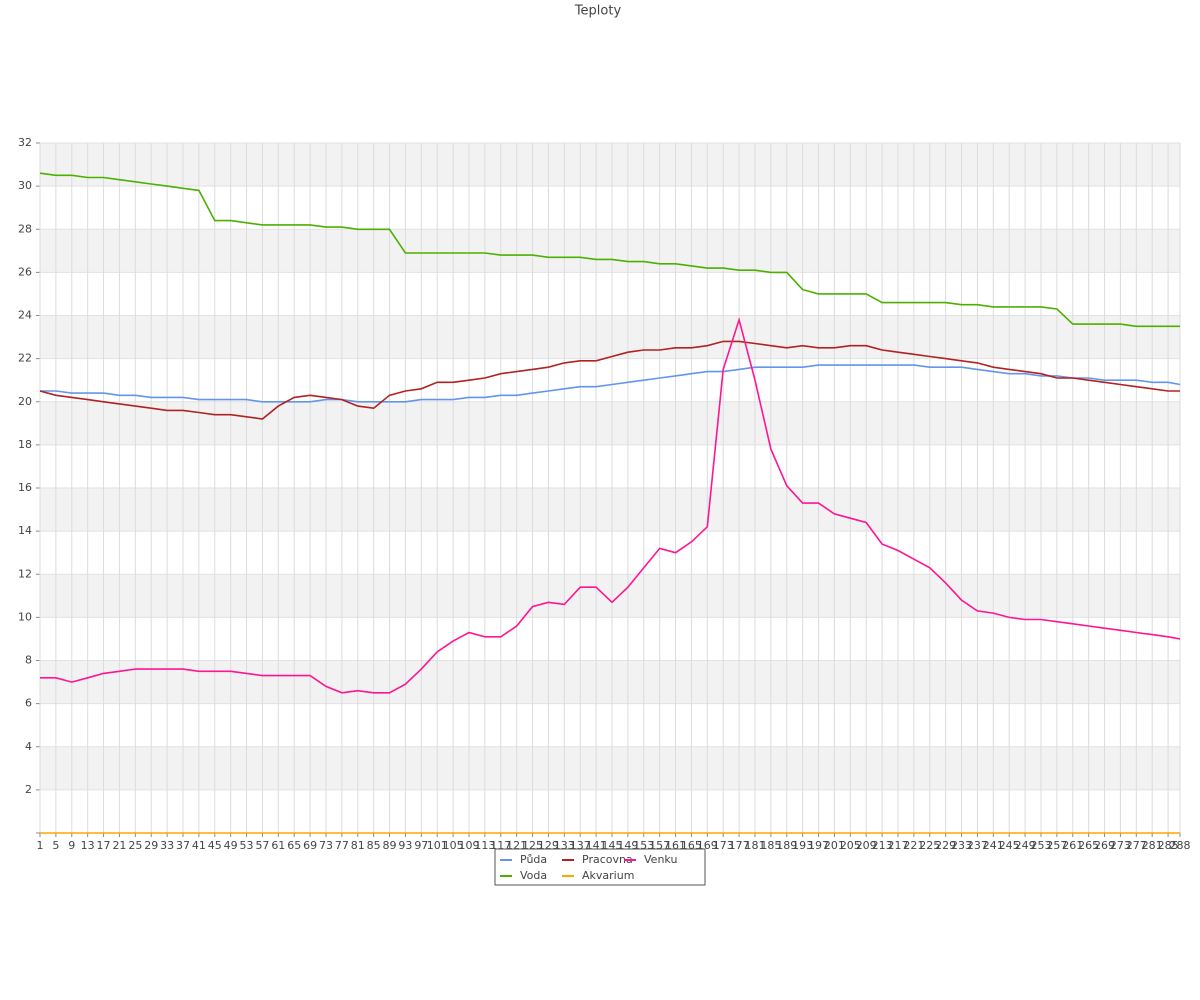 This screenshot has height=1000, width=1200. Describe the element at coordinates (660, 859) in the screenshot. I see `legend-label: Venku` at that location.